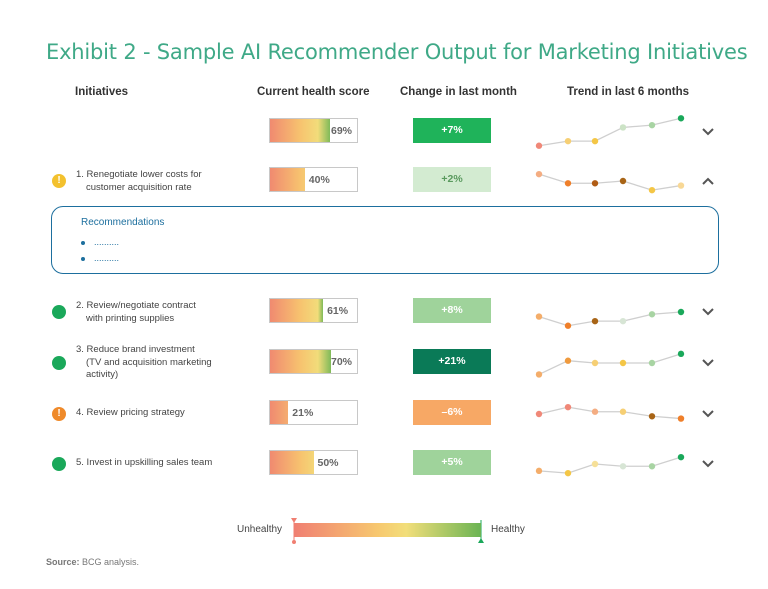  Describe the element at coordinates (135, 349) in the screenshot. I see `initiative-label-line: 3. Reduce brand investment` at that location.